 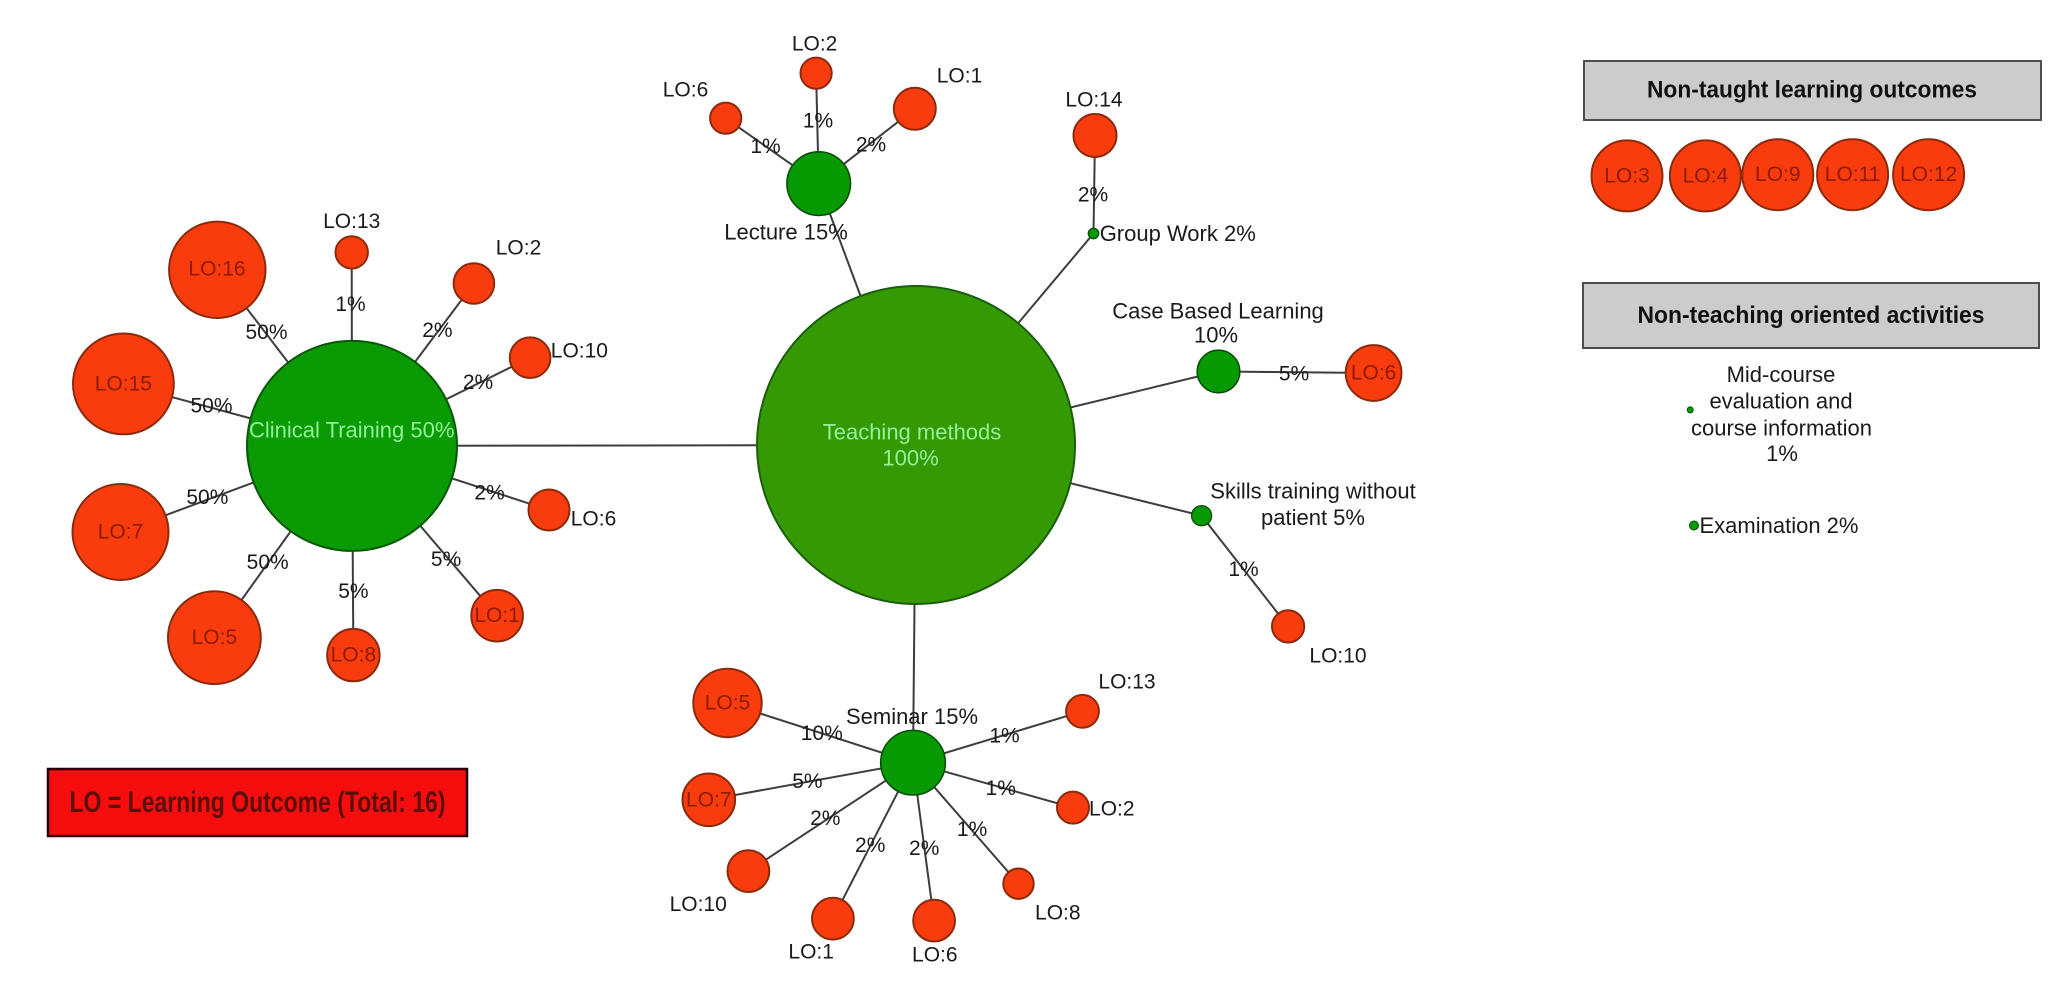 I want to click on svg-text: Seminar 15%, so click(x=912, y=716).